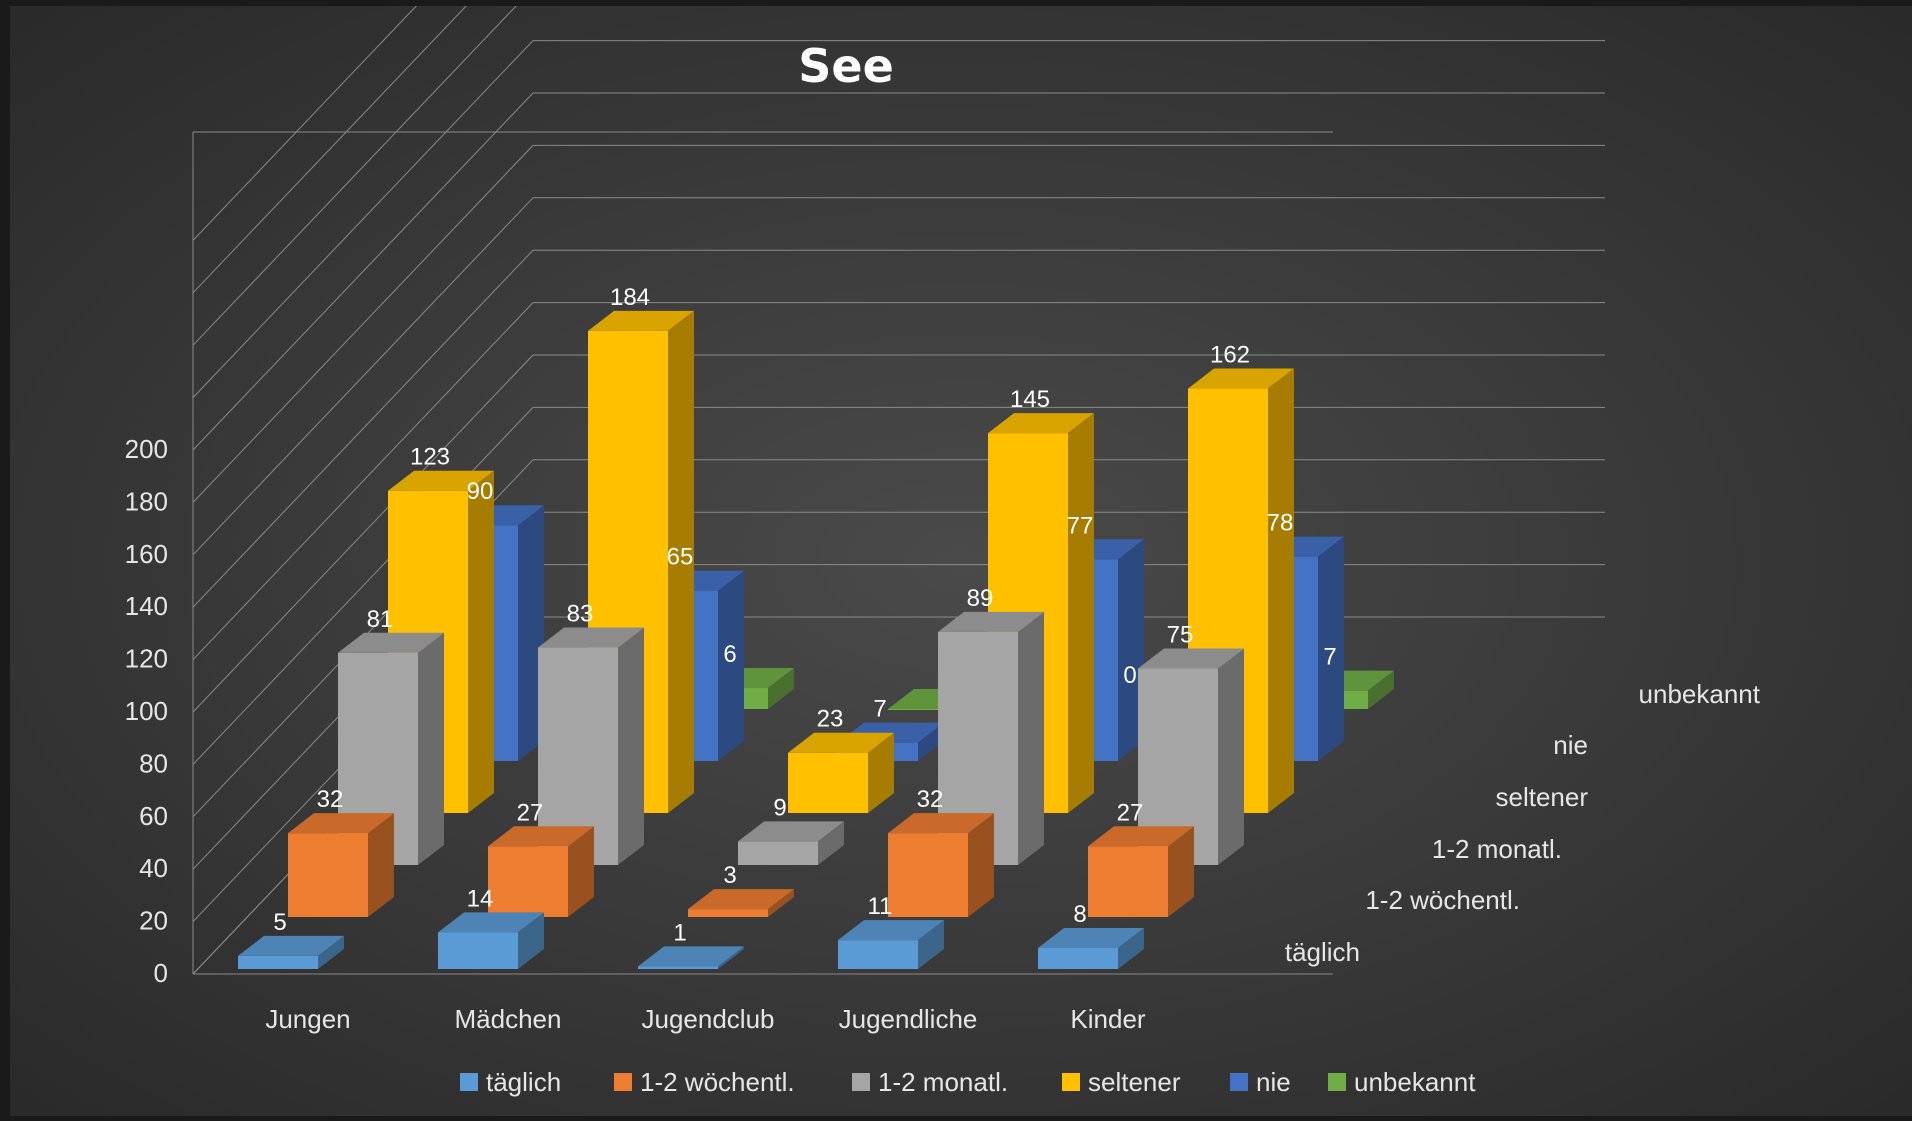 The image size is (1912, 1121). Describe the element at coordinates (1030, 399) in the screenshot. I see `data-label: 145` at that location.